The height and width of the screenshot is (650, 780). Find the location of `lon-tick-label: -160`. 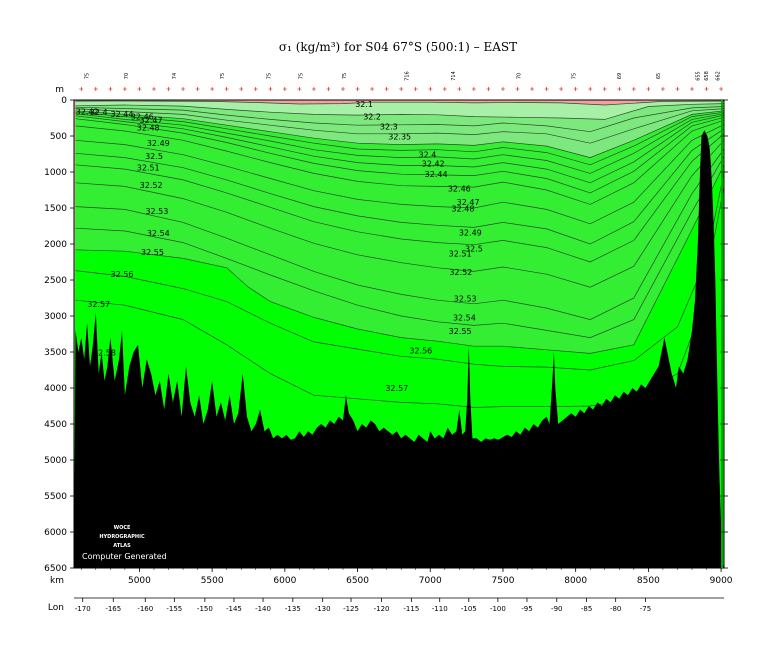

lon-tick-label: -160 is located at coordinates (145, 609).